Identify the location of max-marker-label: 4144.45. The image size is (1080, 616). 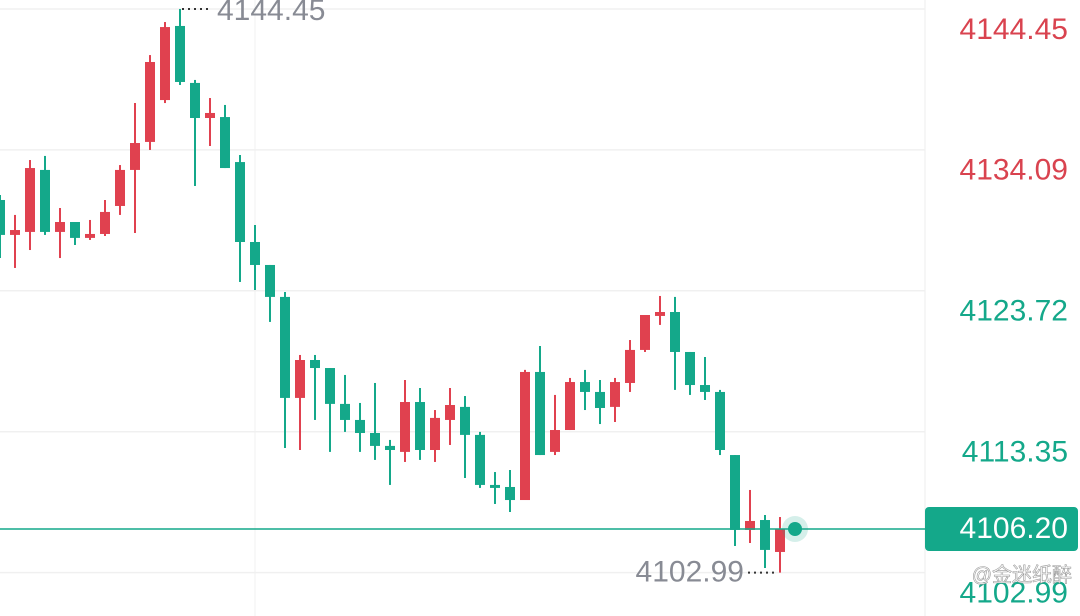
(271, 13).